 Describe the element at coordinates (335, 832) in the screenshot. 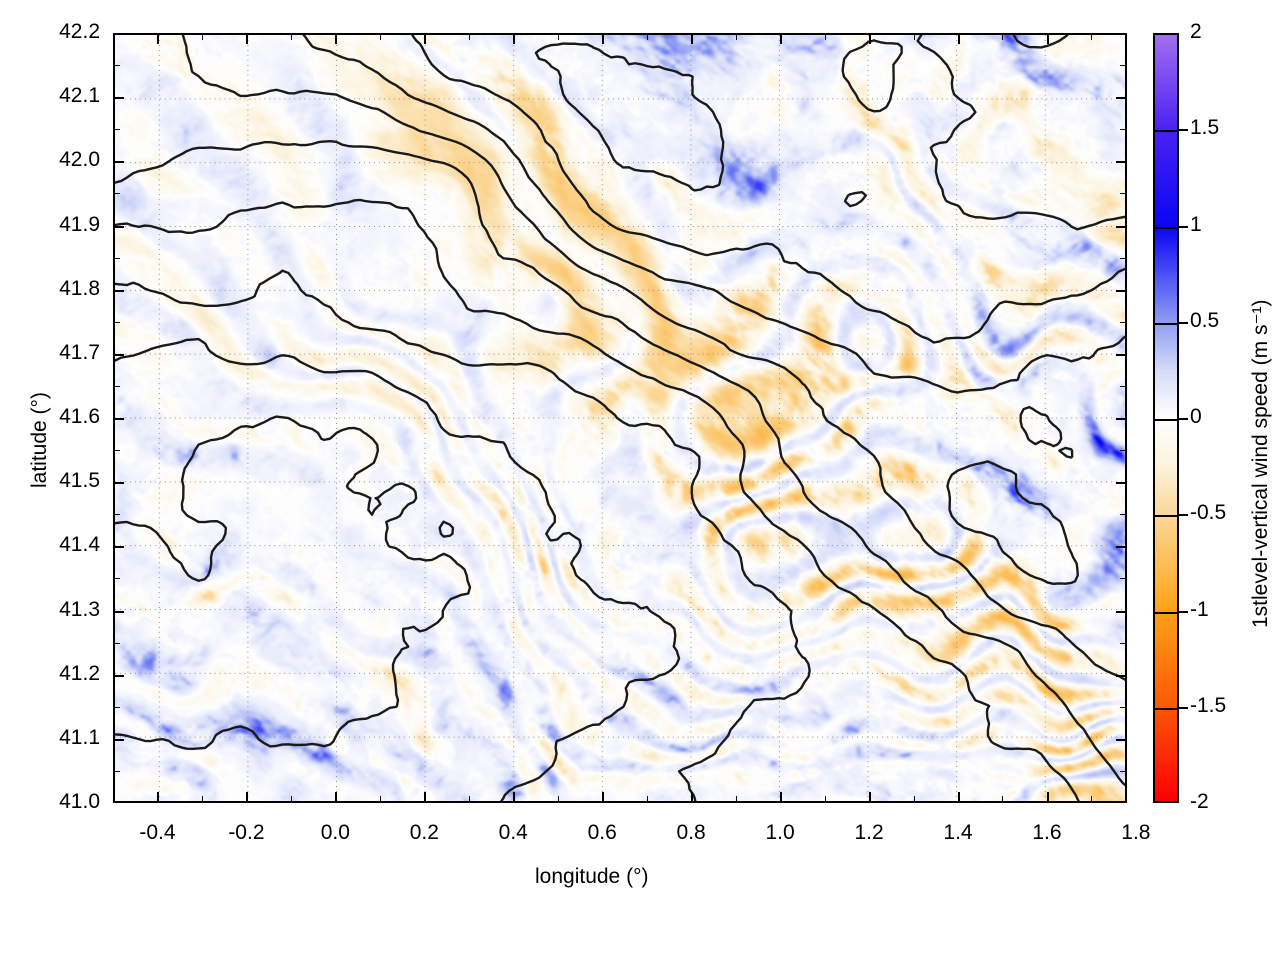

I see `x-tick-label: 0.0` at that location.